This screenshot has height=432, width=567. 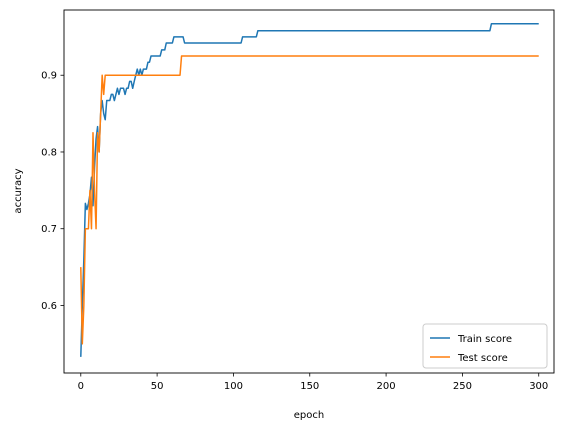 I want to click on y-tick-label: 0.8, so click(x=49, y=152).